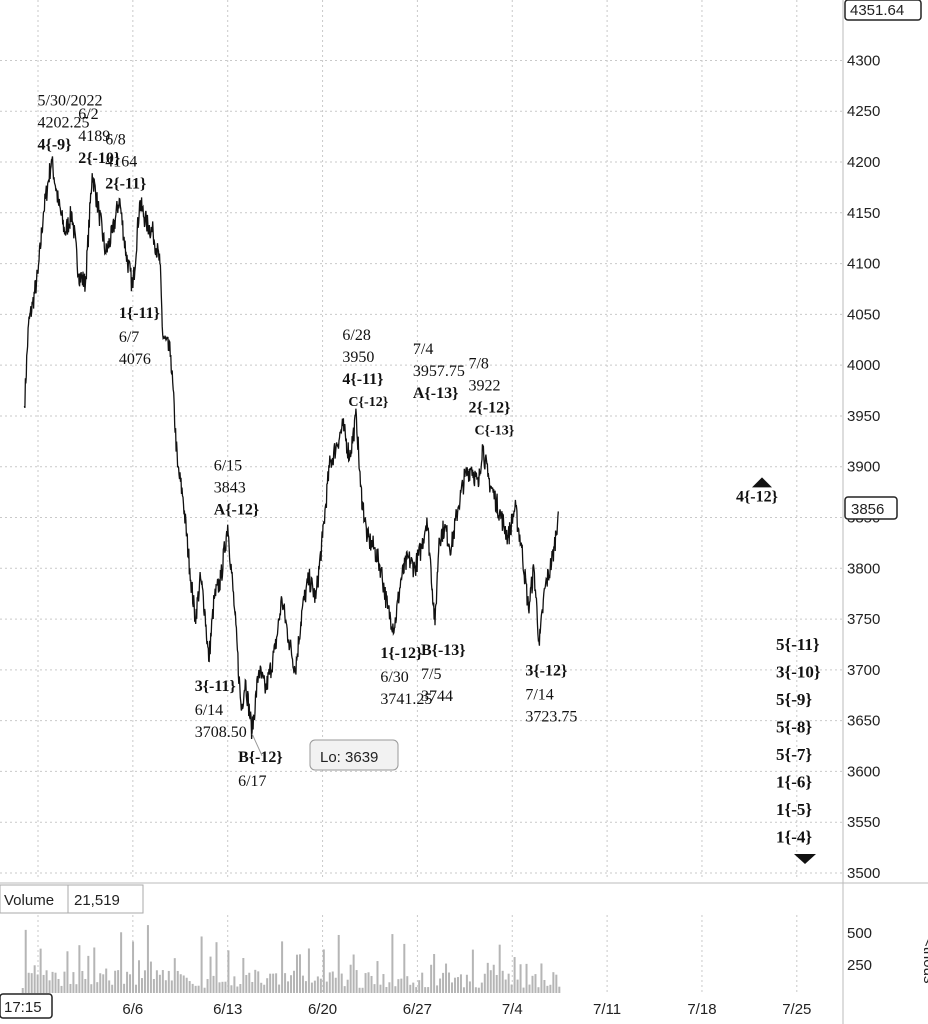 Image resolution: width=928 pixels, height=1024 pixels. Describe the element at coordinates (237, 510) in the screenshot. I see `wave-label: A{-12}` at that location.